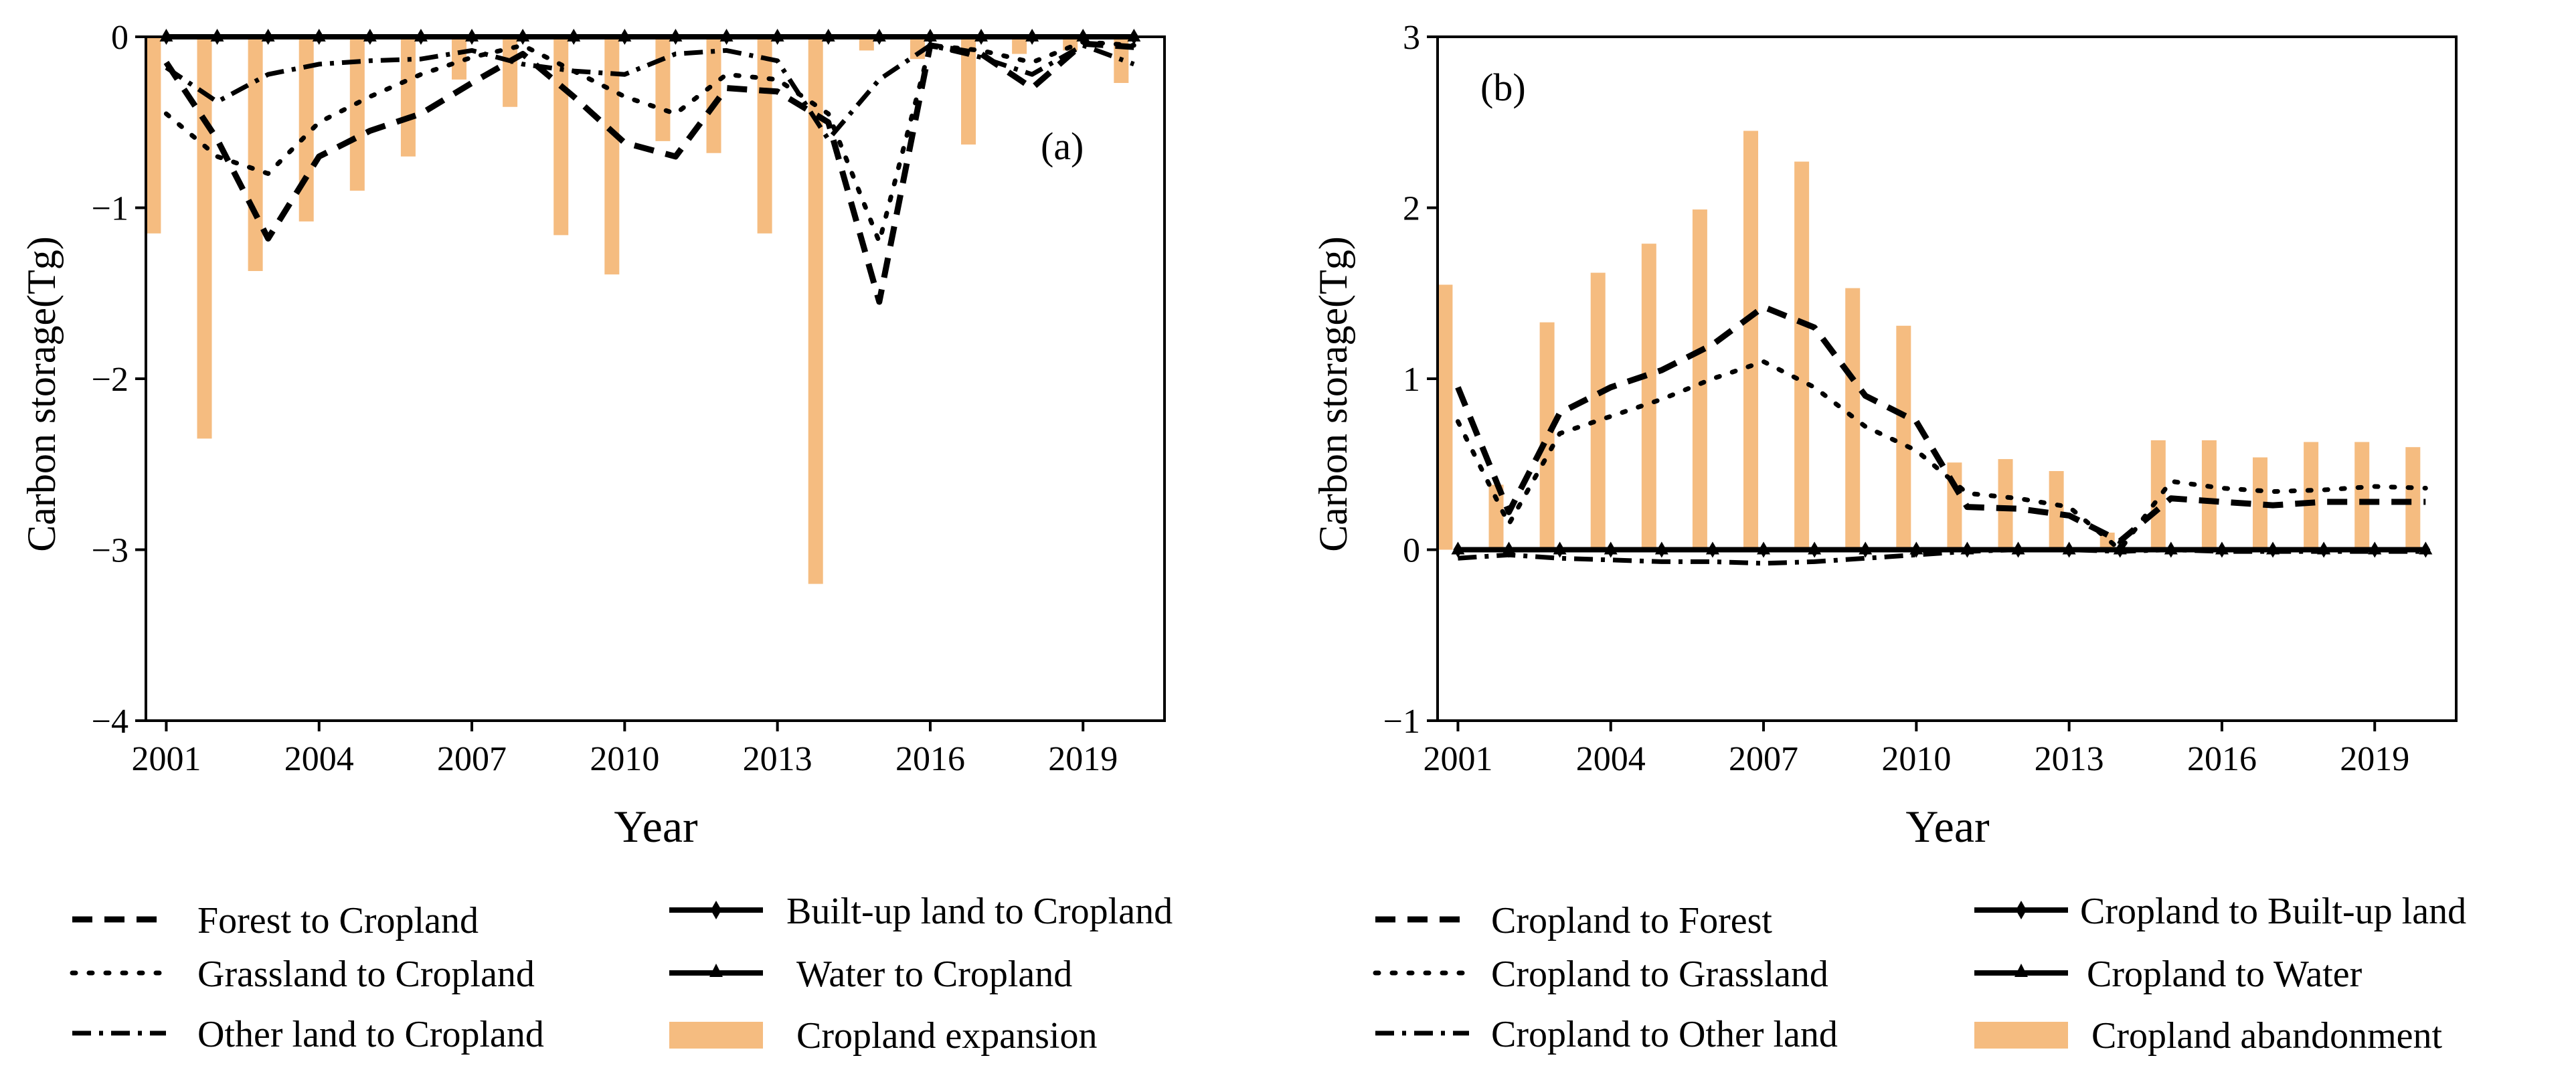  I want to click on y-tick-label: 1, so click(1411, 380).